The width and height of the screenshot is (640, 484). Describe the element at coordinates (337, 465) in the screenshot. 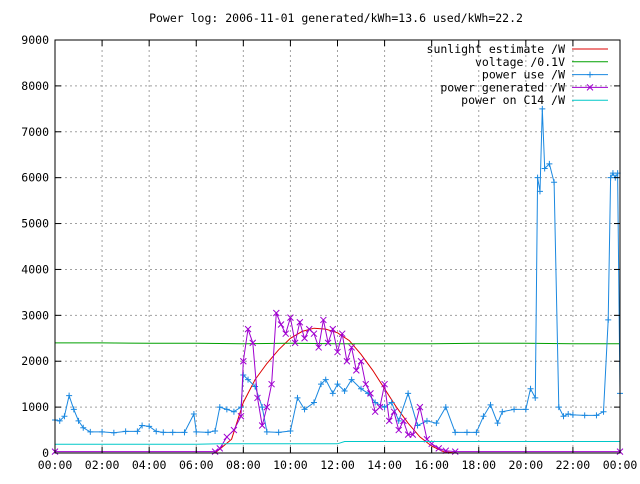

I see `x-tick-label: 12:00` at that location.